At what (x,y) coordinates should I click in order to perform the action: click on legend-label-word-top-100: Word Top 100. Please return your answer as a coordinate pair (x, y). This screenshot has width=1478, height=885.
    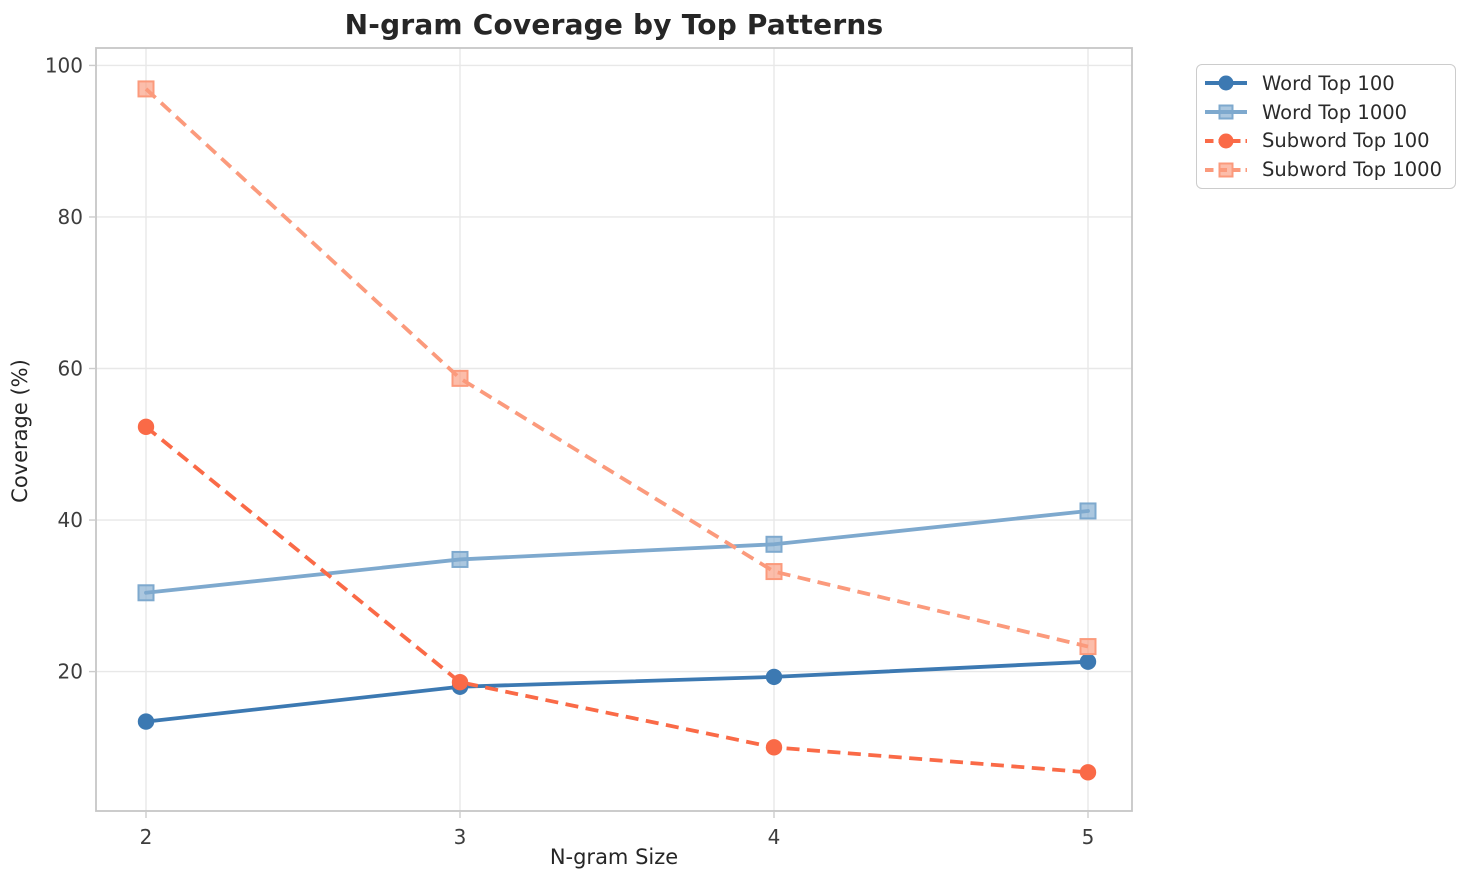
    Looking at the image, I should click on (1328, 83).